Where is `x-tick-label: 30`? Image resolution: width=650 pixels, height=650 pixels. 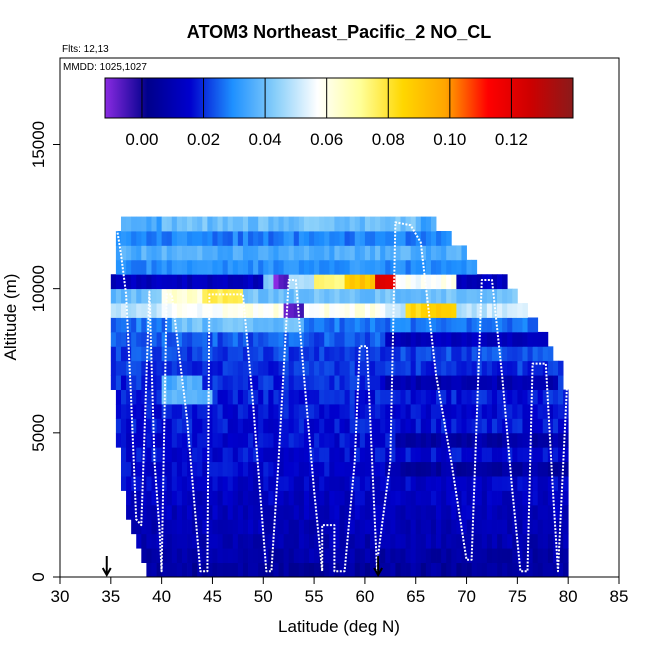
x-tick-label: 30 is located at coordinates (60, 596).